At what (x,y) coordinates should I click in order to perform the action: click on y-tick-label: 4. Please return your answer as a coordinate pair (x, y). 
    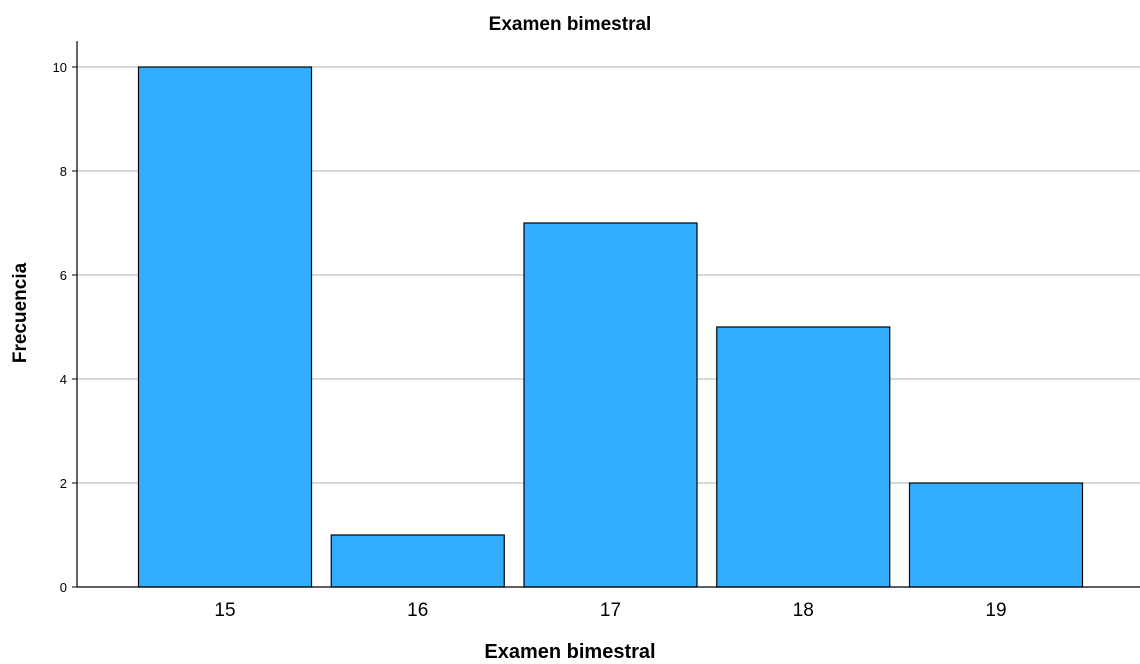
    Looking at the image, I should click on (63, 379).